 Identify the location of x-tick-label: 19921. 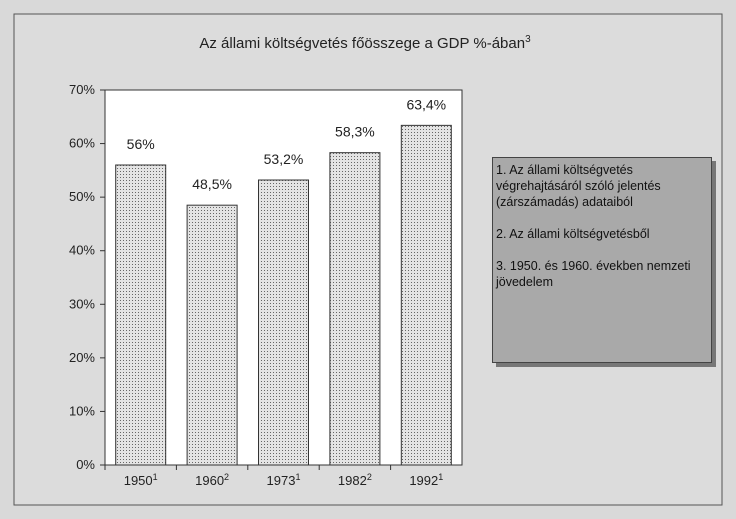
(426, 480).